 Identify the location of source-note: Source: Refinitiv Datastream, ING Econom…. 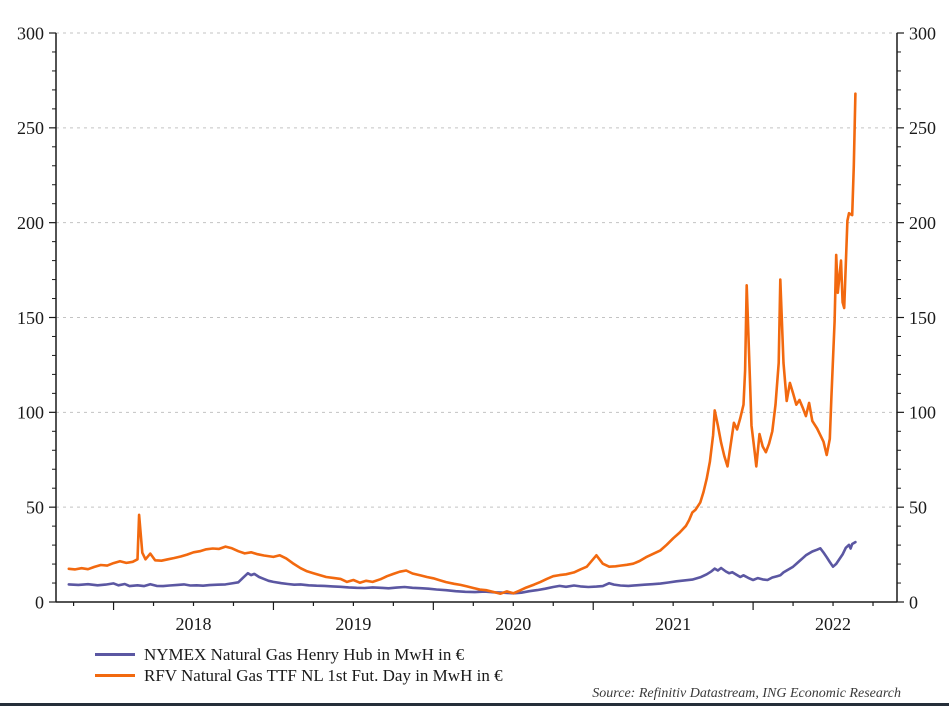
(746, 693).